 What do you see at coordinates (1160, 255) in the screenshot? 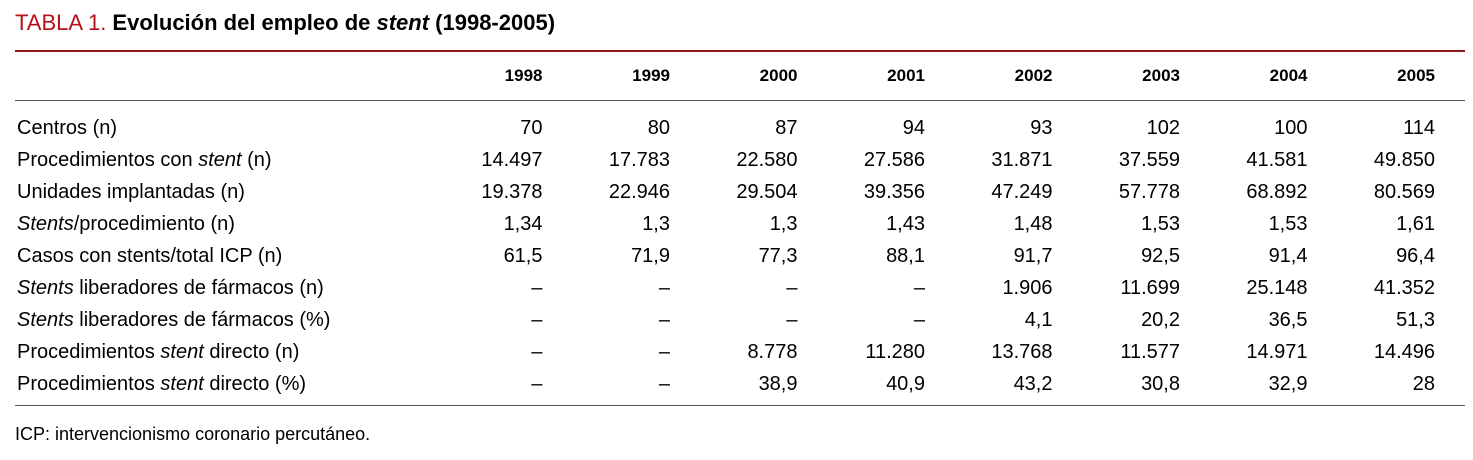
I see `table-cell: 92,5` at bounding box center [1160, 255].